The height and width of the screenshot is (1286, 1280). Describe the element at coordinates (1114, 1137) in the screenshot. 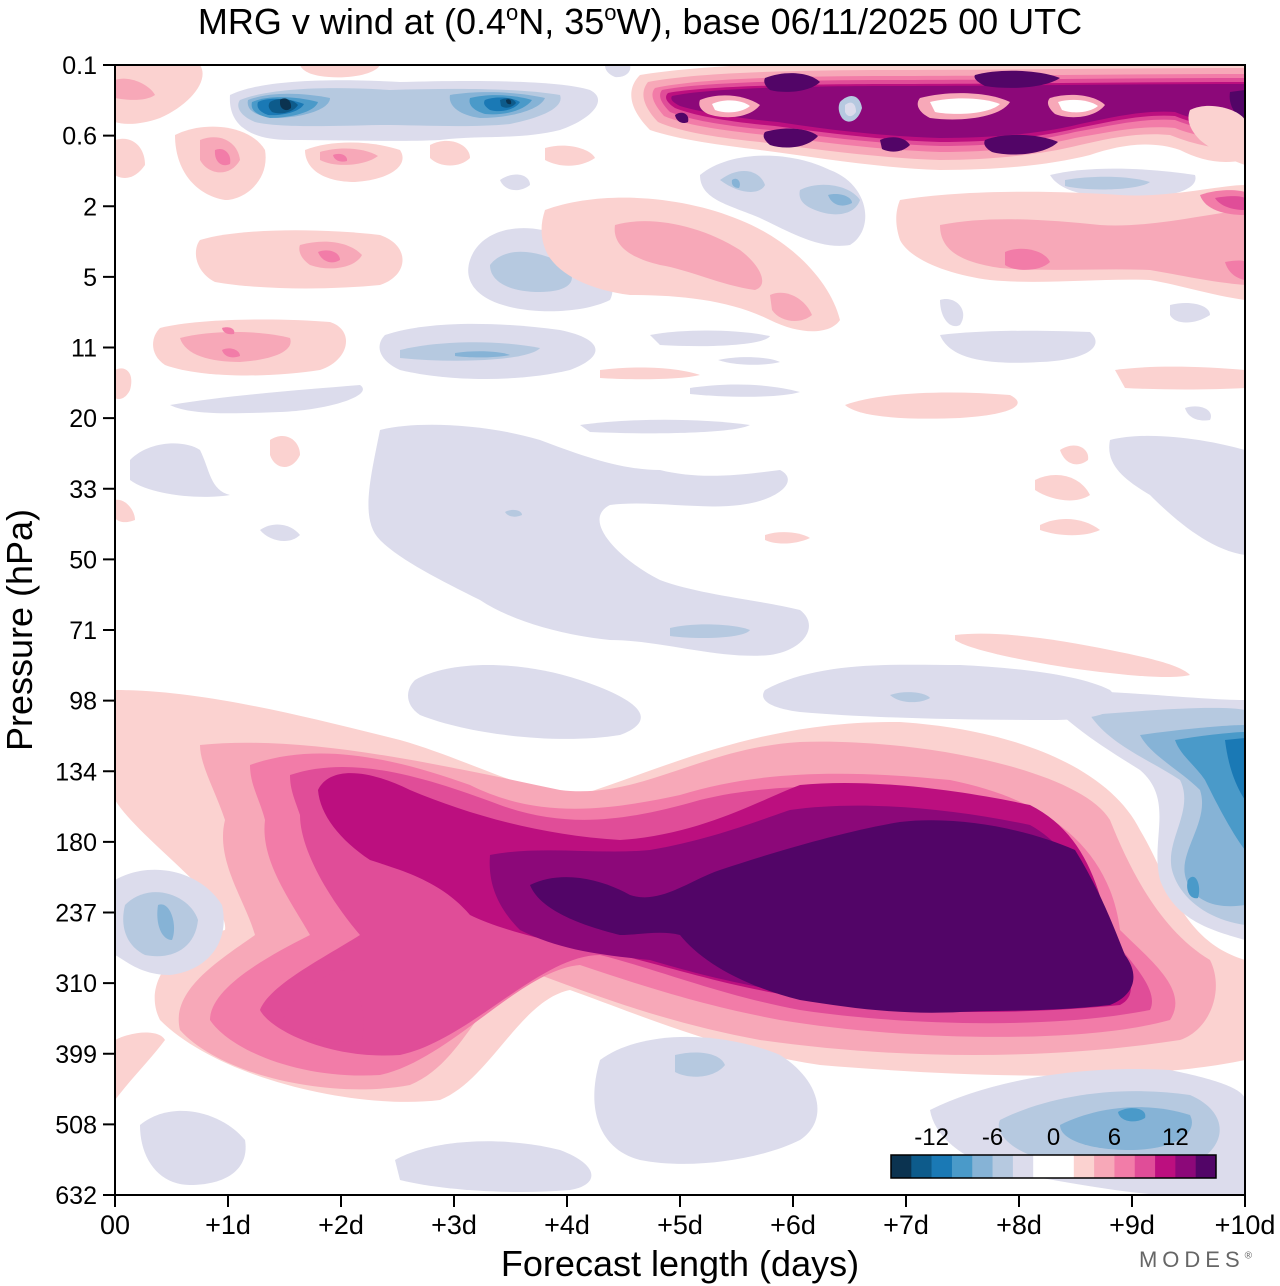

I see `colorbar-label: 6` at that location.